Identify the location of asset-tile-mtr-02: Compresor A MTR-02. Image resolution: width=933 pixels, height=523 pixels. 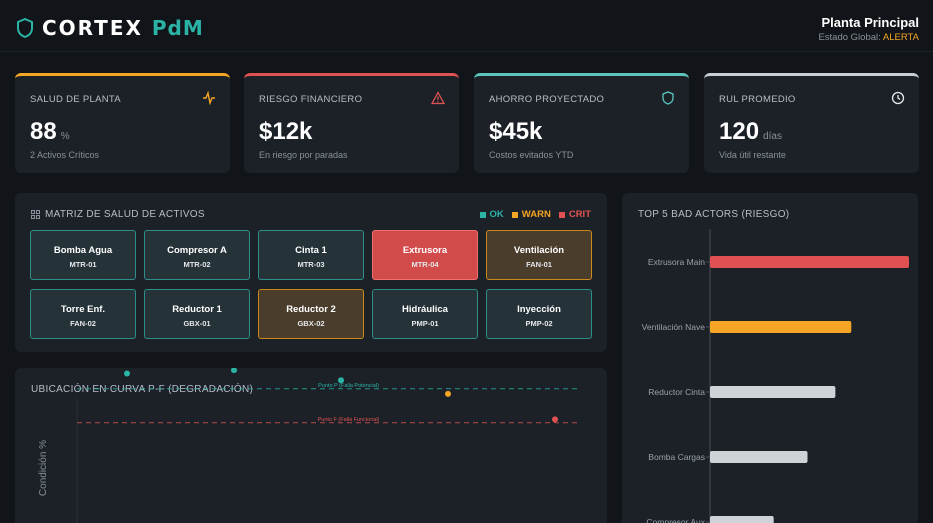
(197, 255).